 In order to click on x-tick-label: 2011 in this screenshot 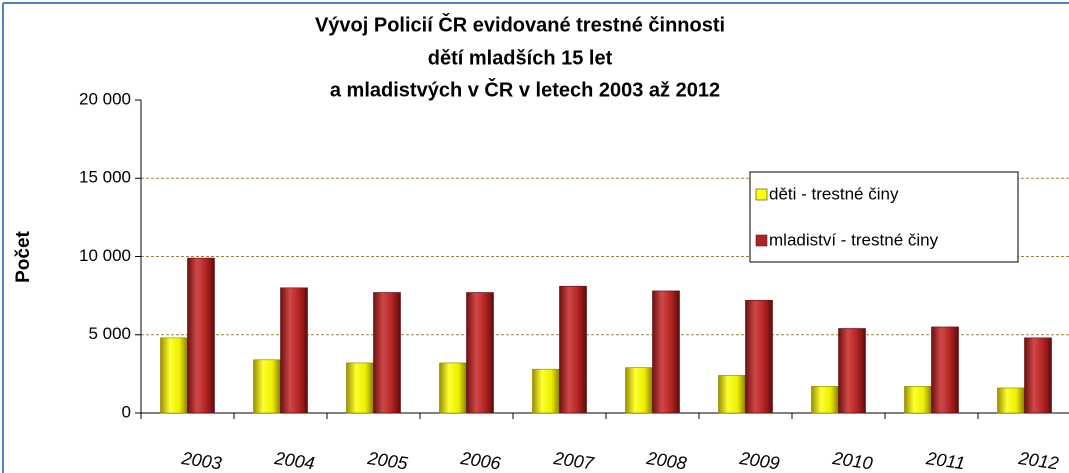, I will do `click(945, 460)`.